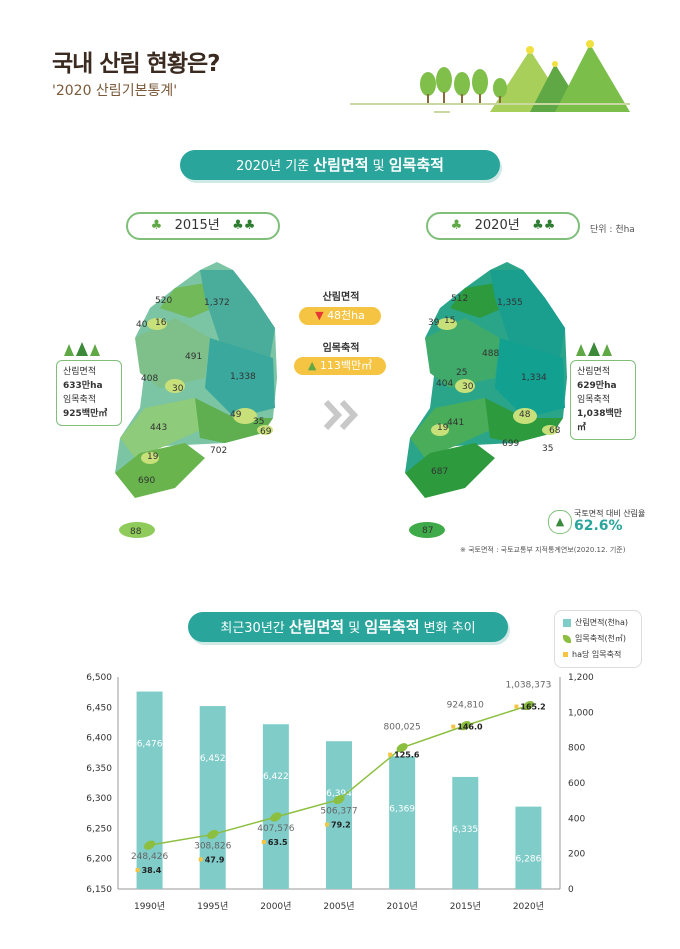 The width and height of the screenshot is (680, 949). Describe the element at coordinates (161, 323) in the screenshot. I see `map-value: 16` at that location.